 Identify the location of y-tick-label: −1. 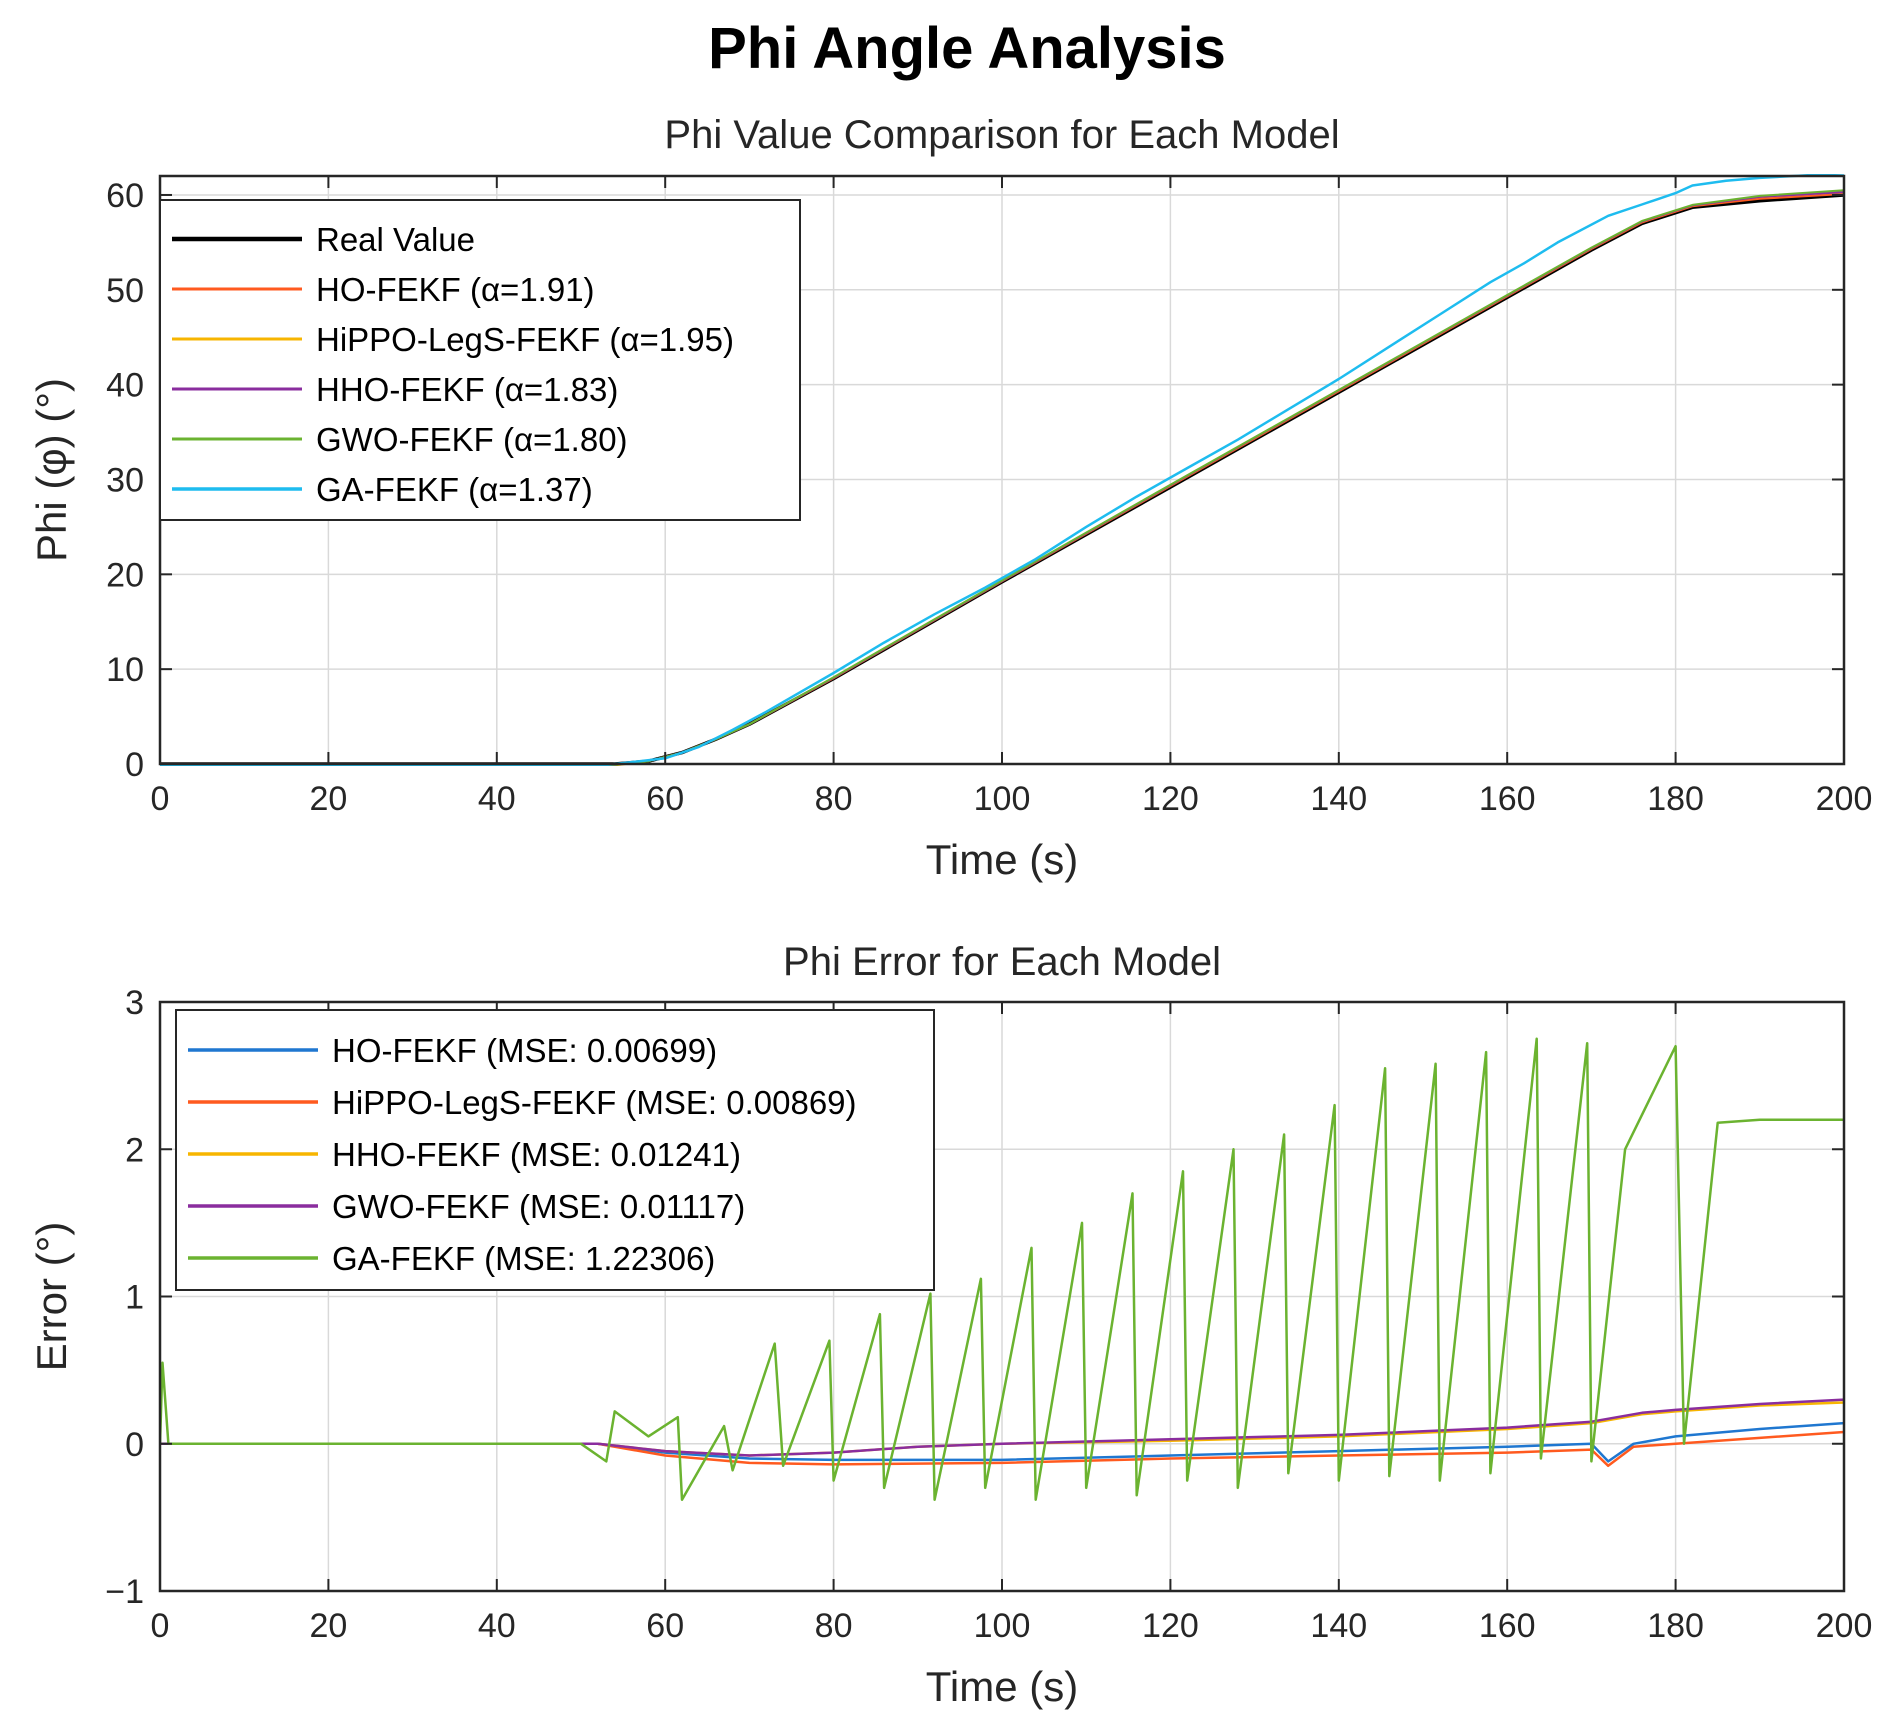
(124, 1592).